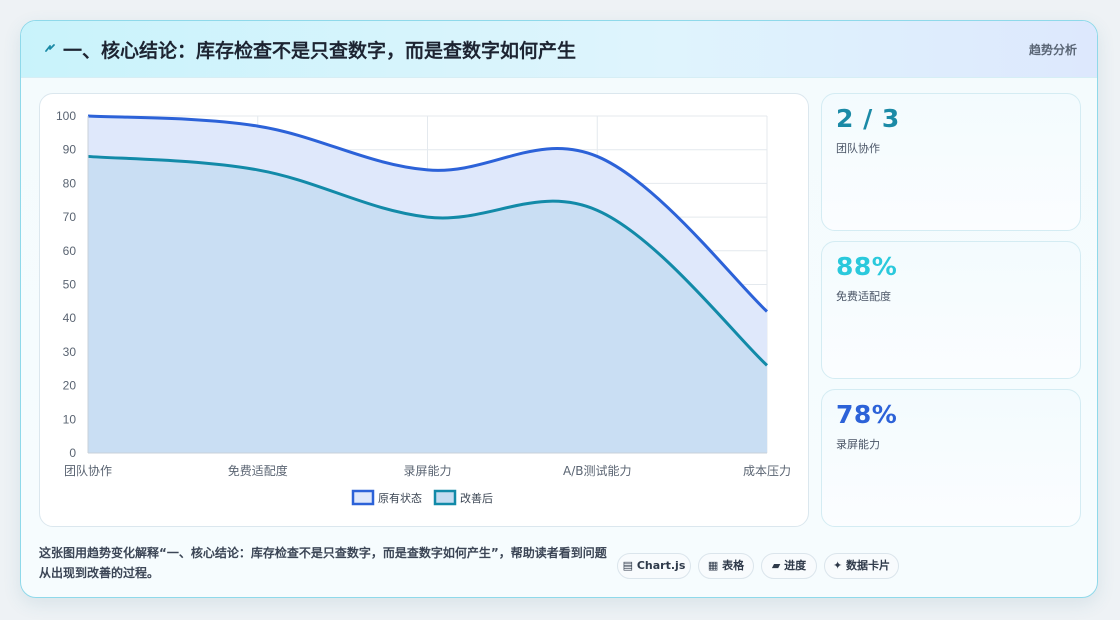 The width and height of the screenshot is (1120, 620). I want to click on x-tick-label: 成本压力, so click(767, 471).